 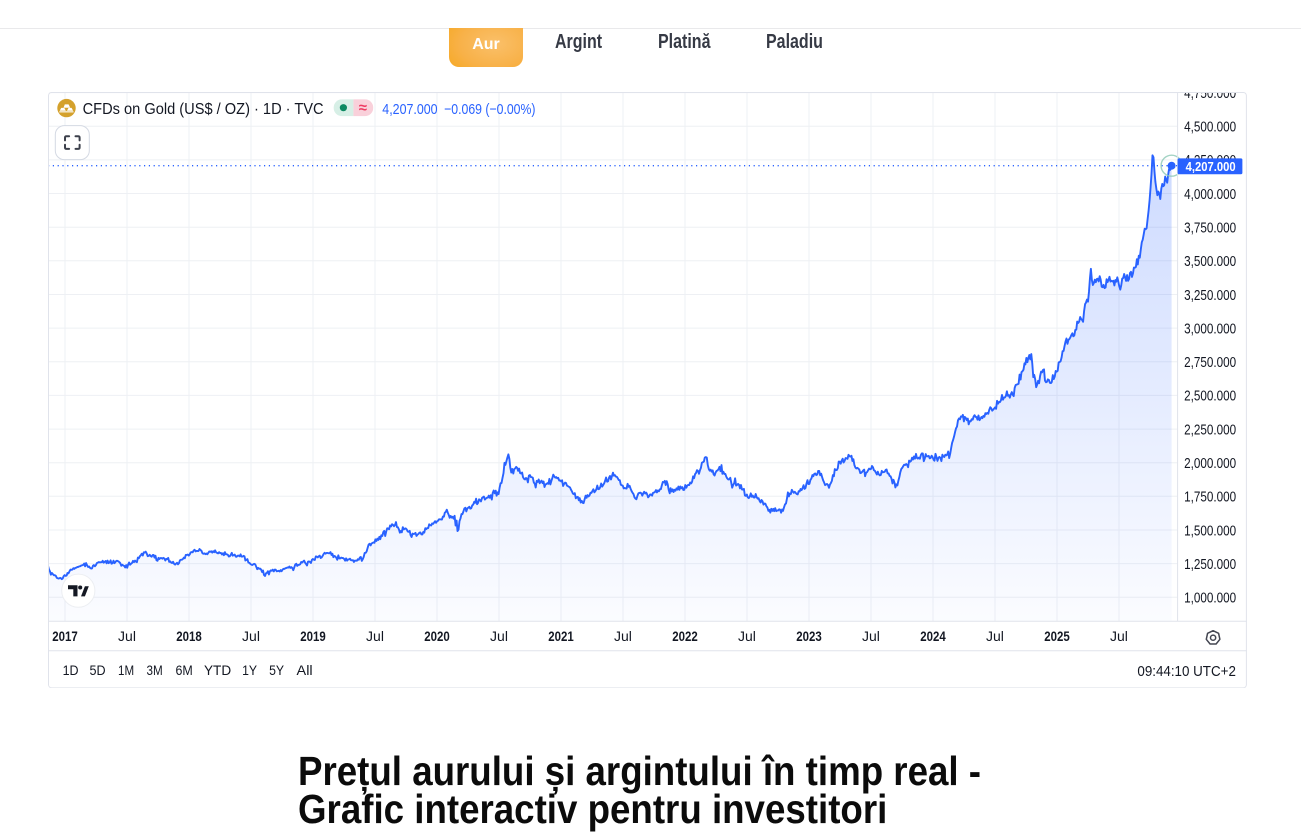 I want to click on svg-text: 2023, so click(x=810, y=636).